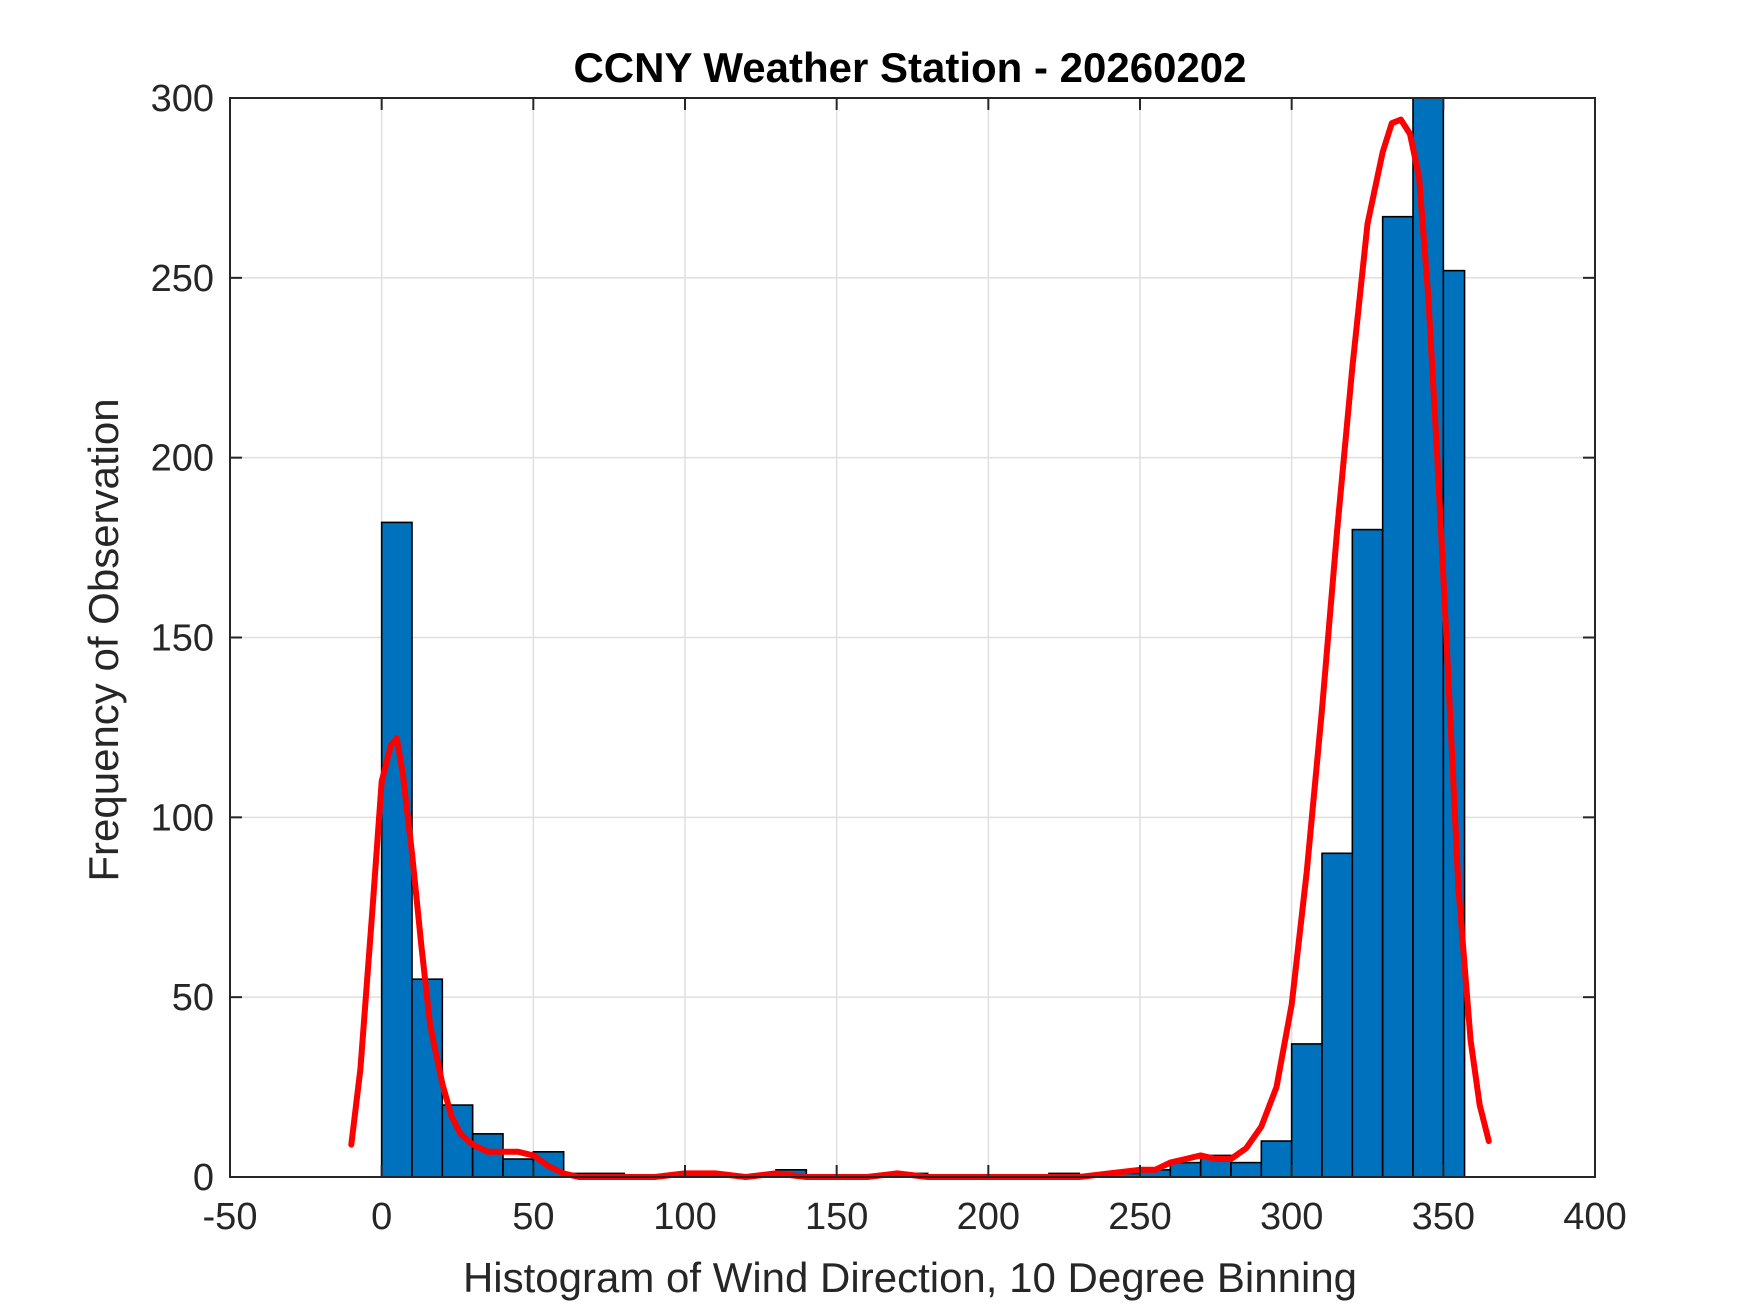  What do you see at coordinates (381, 1217) in the screenshot?
I see `x-tick-label: 0` at bounding box center [381, 1217].